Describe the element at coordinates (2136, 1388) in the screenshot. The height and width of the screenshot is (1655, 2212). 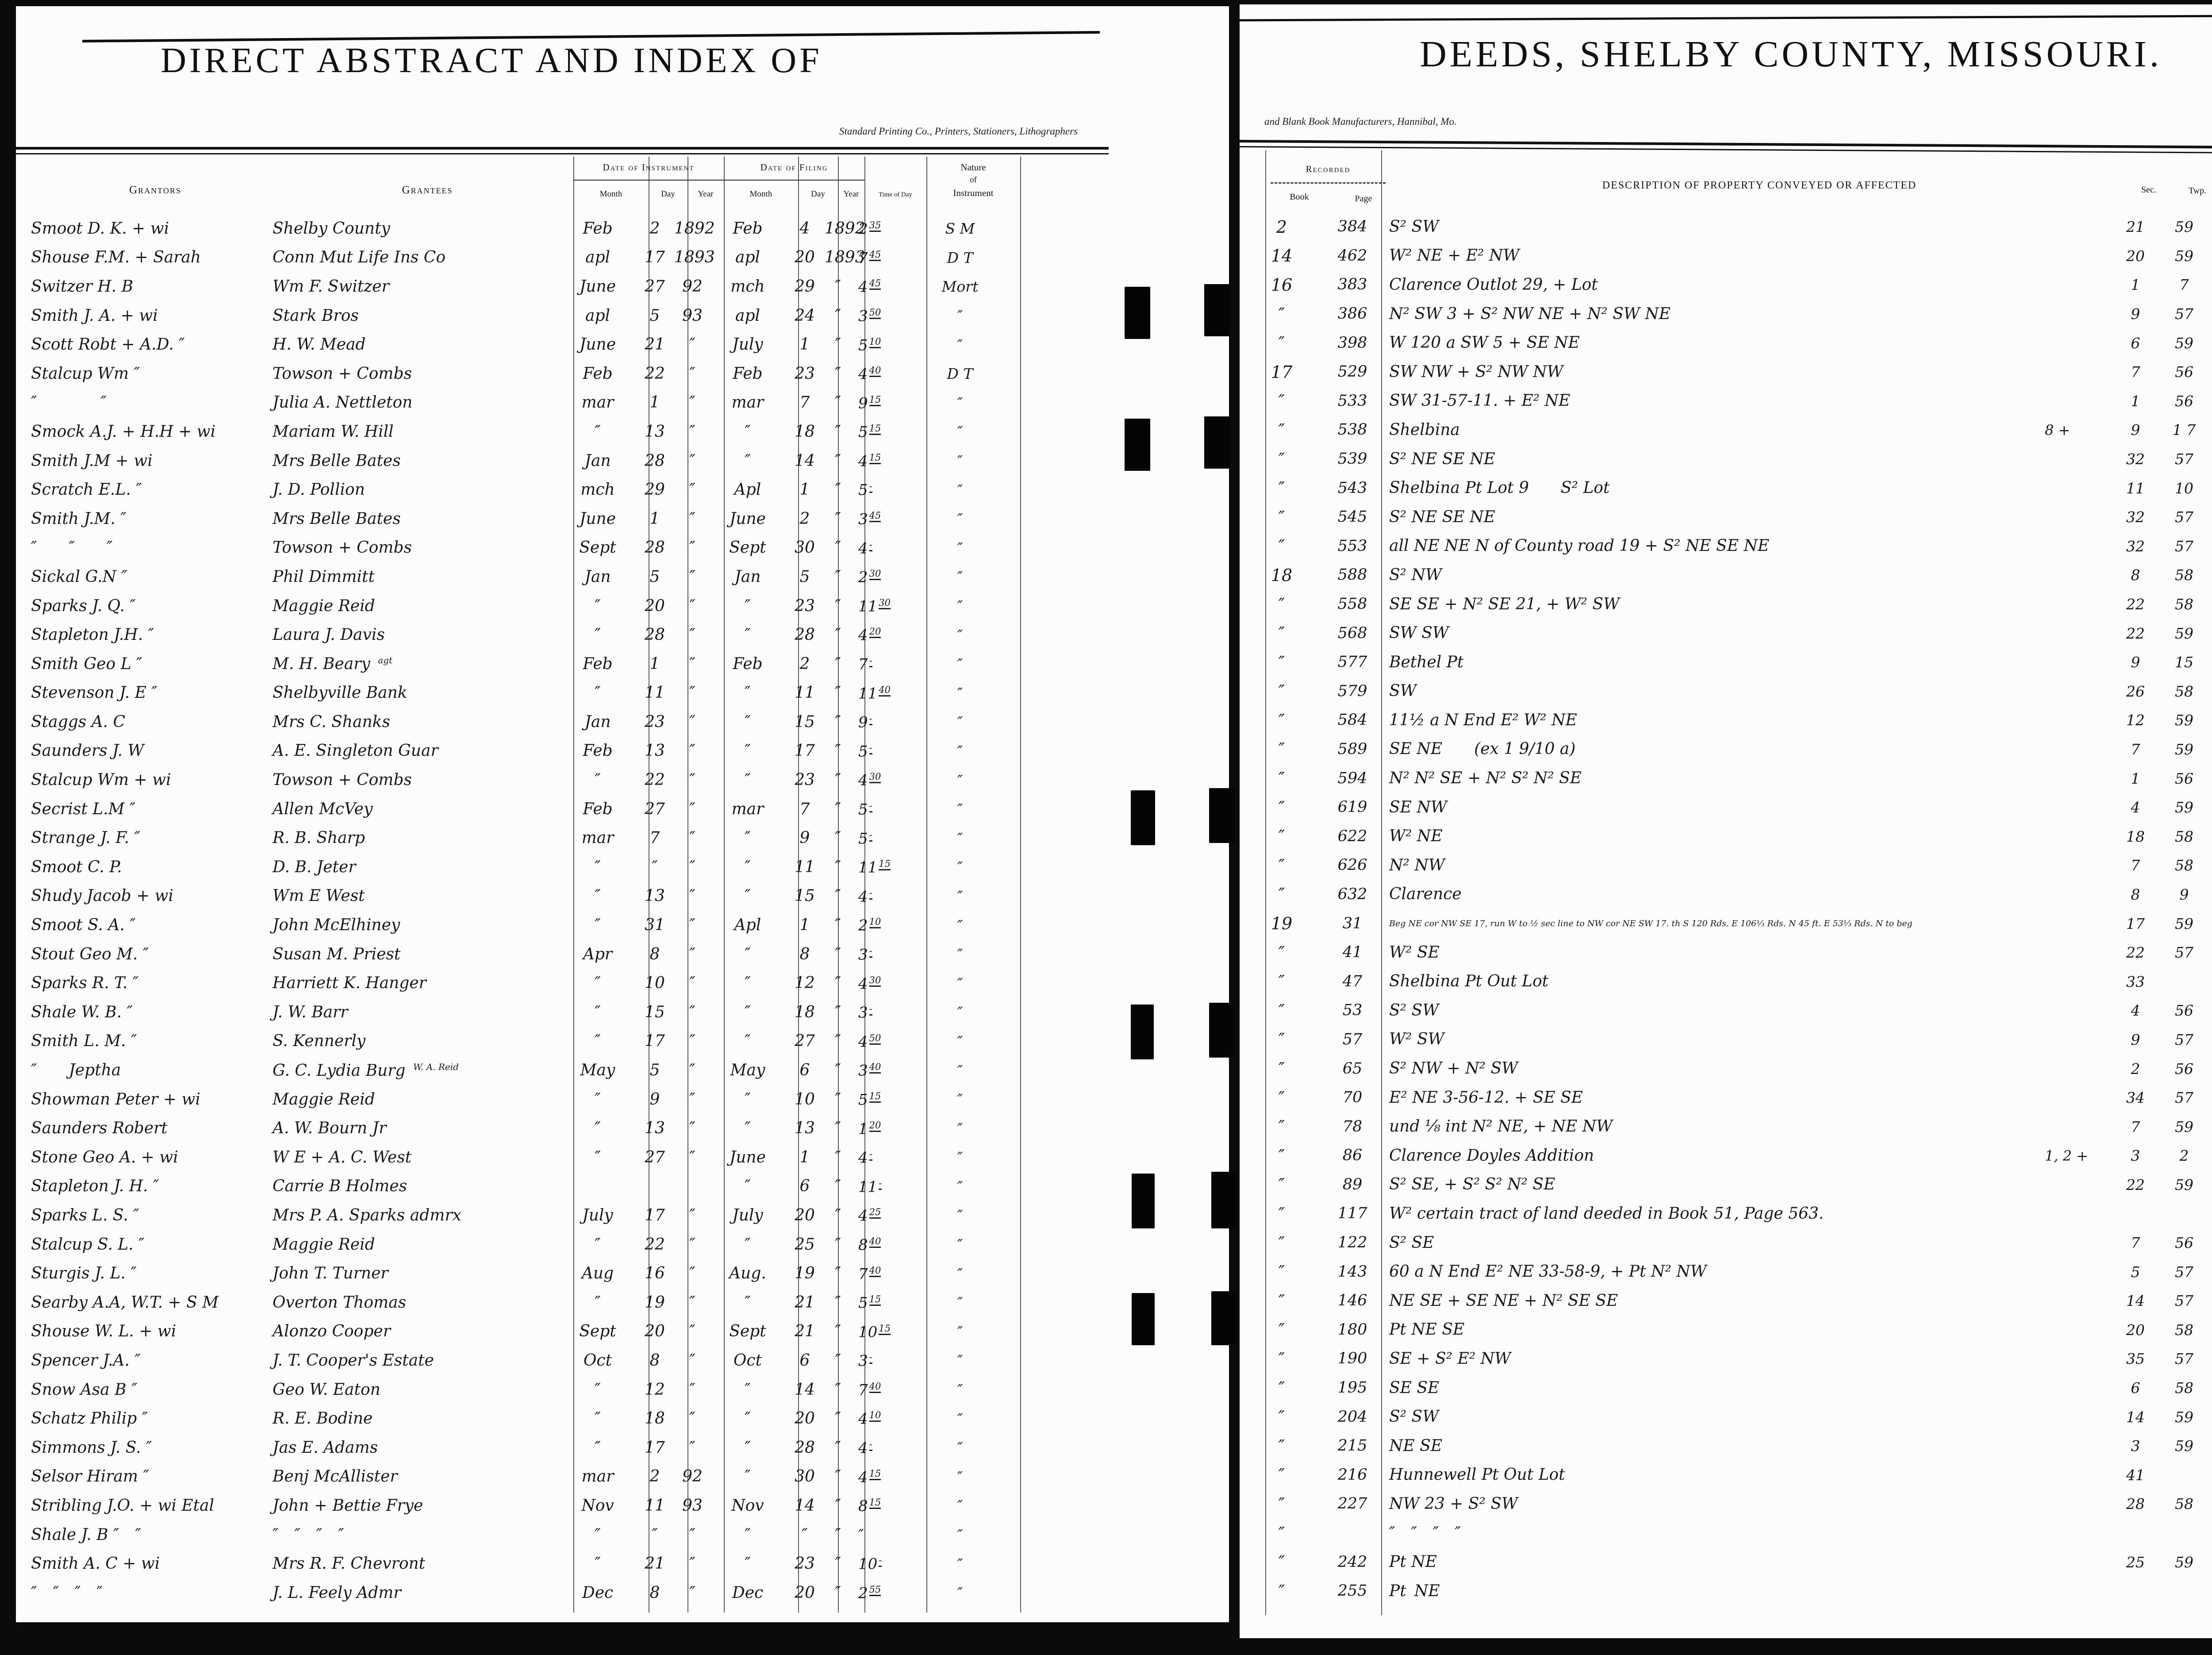
I see `sec-cell: 6` at that location.